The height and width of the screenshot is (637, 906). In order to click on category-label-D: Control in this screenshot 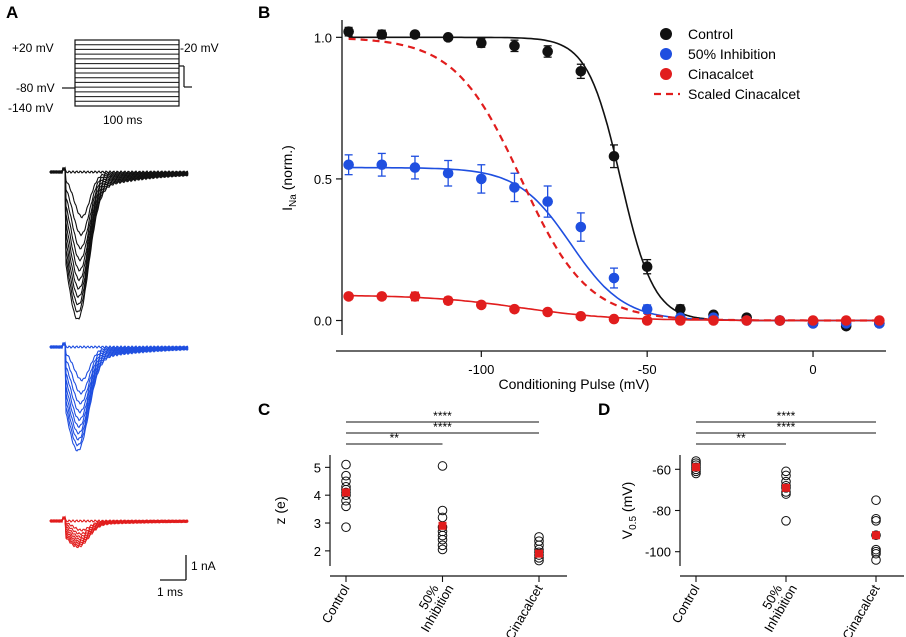, I will do `click(686, 604)`.